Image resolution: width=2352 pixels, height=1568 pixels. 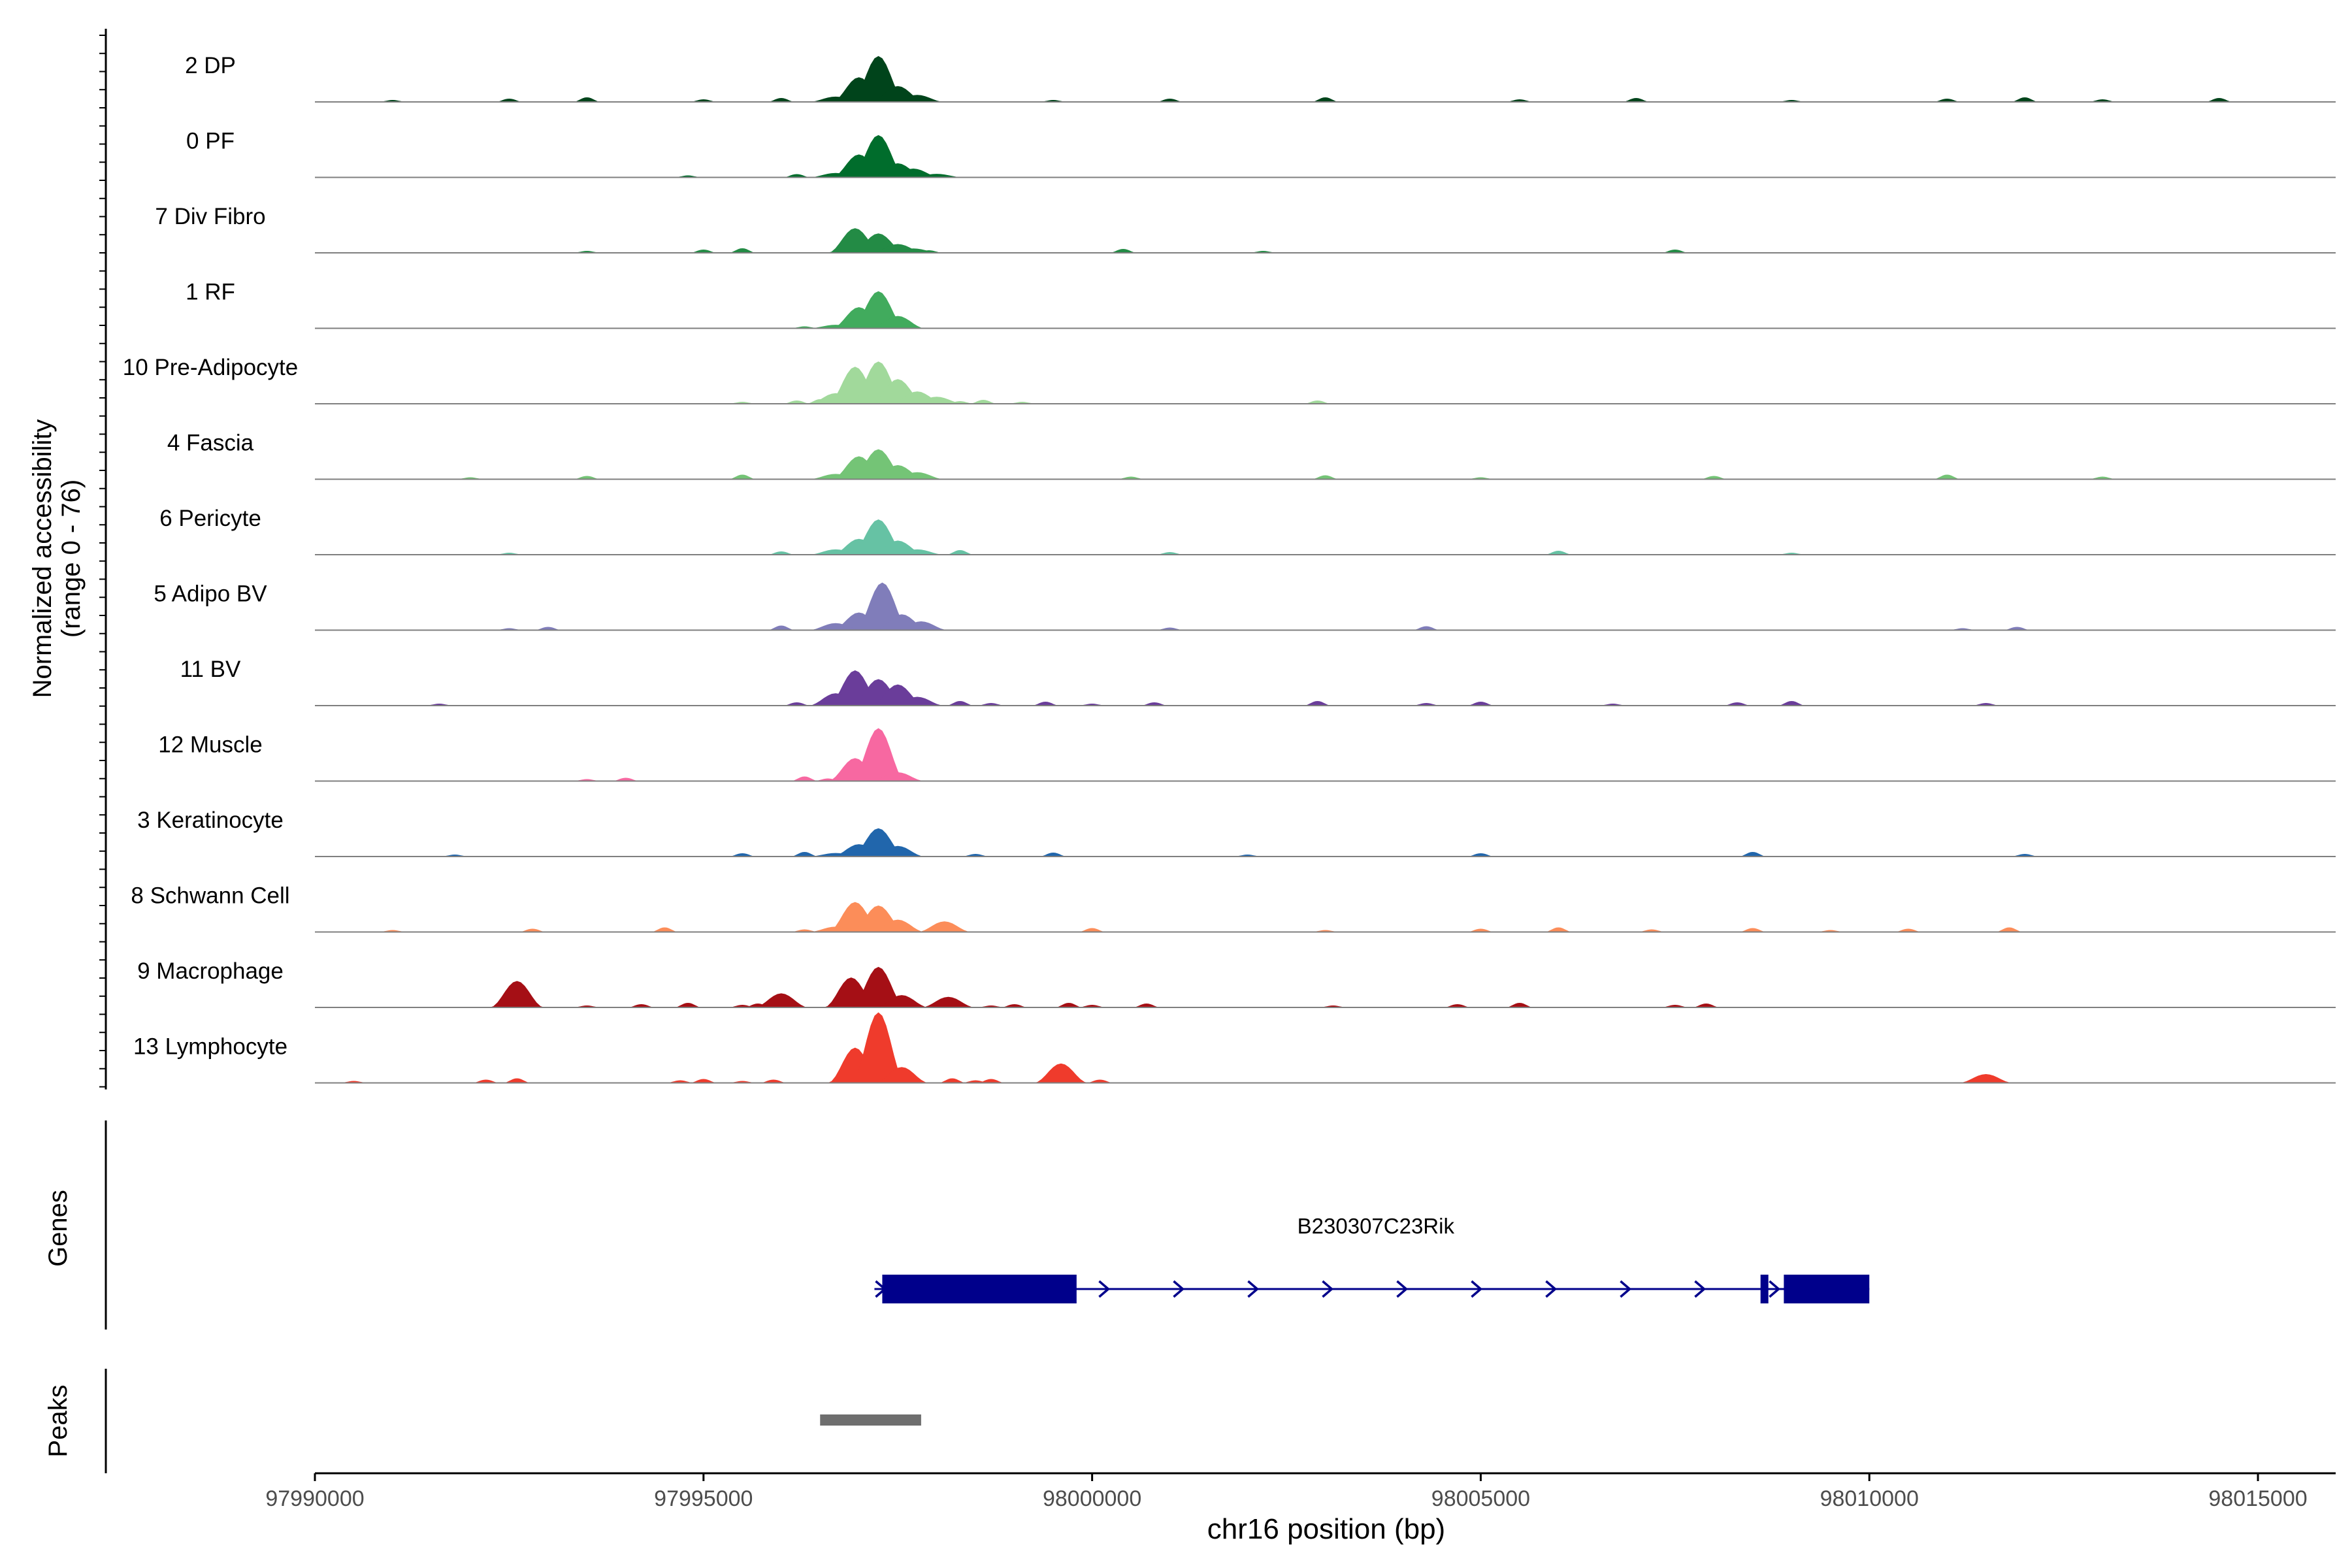 What do you see at coordinates (210, 292) in the screenshot?
I see `track-label: 1 RF` at bounding box center [210, 292].